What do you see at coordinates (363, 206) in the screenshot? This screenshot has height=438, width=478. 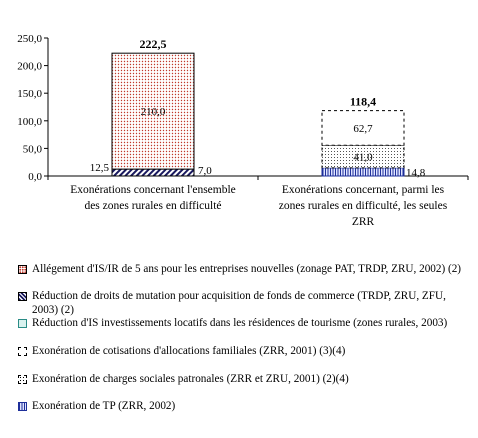 I see `category-label: zones rurales en difficulté, les seules` at bounding box center [363, 206].